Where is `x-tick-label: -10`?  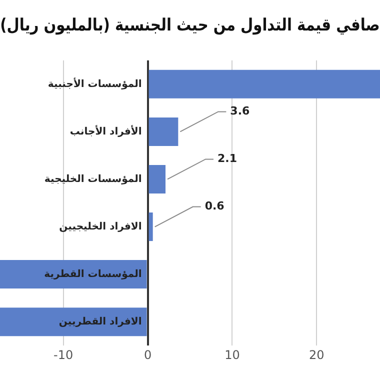
x-tick-label: -10 is located at coordinates (64, 355).